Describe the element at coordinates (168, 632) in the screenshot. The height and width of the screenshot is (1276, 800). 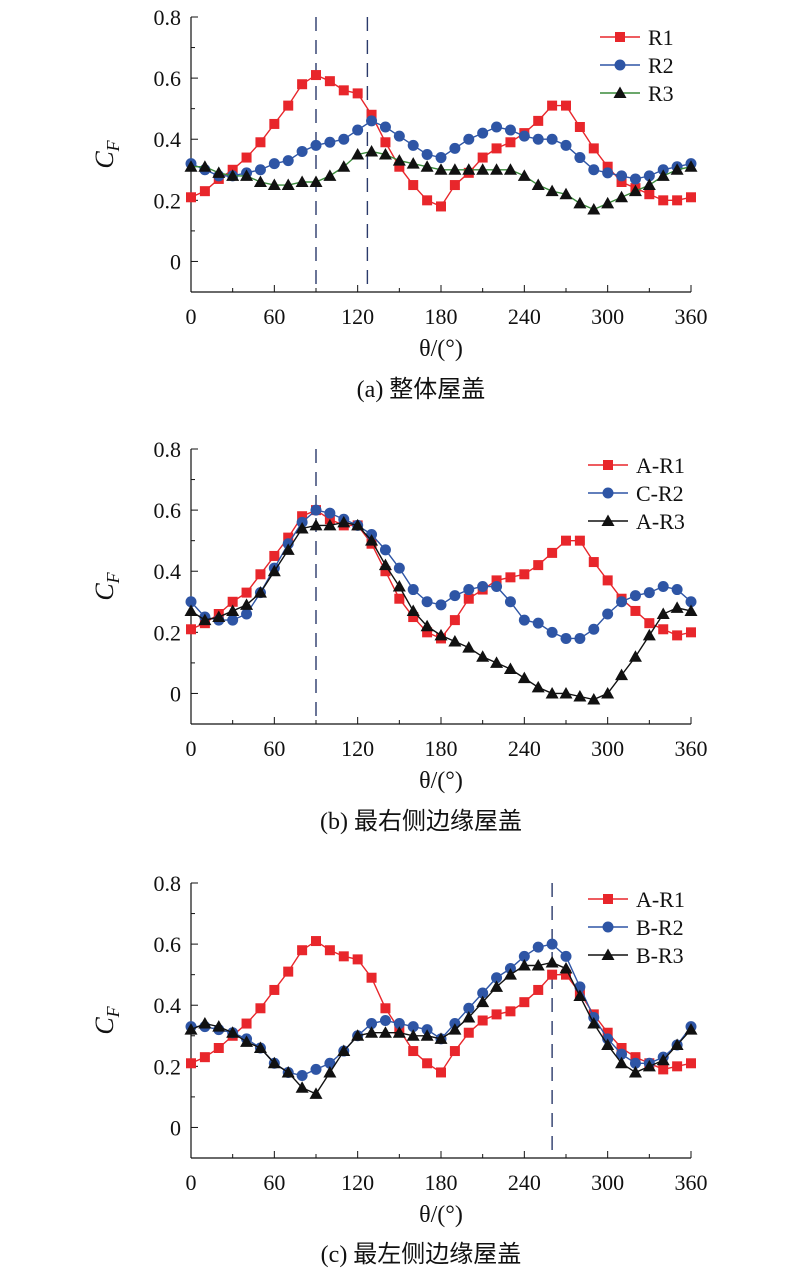
I see `y-tick-label: 0.2` at that location.